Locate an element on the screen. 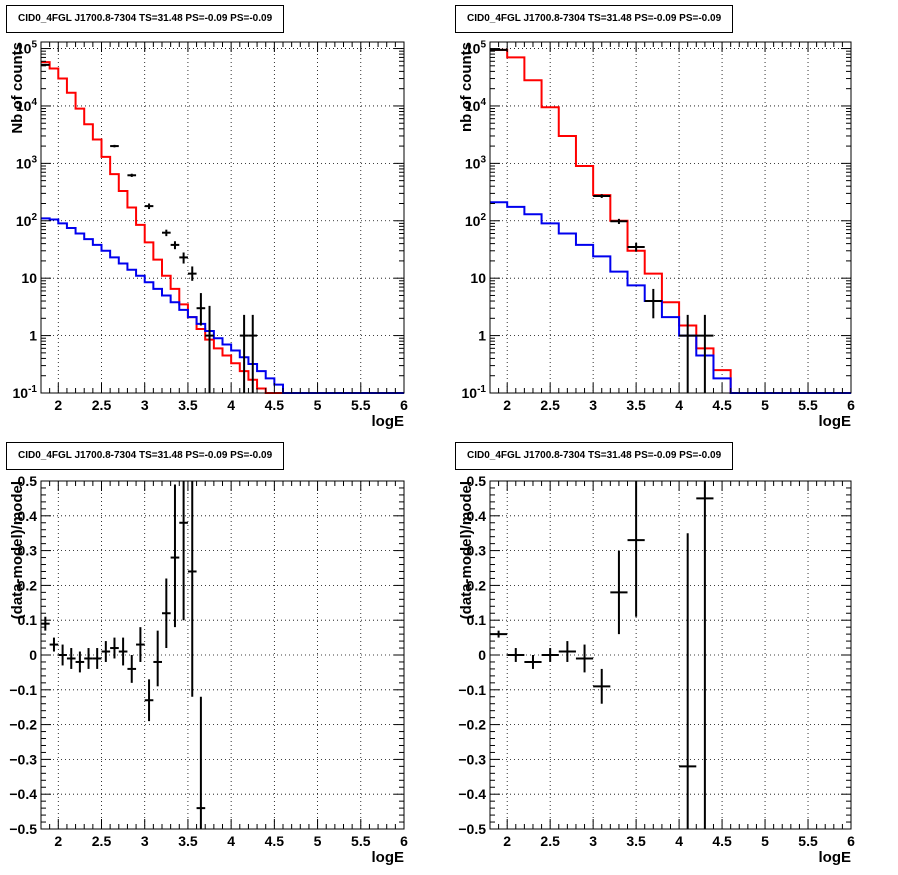 Image resolution: width=898 pixels, height=875 pixels. x-tick-label: 3.5 is located at coordinates (636, 841).